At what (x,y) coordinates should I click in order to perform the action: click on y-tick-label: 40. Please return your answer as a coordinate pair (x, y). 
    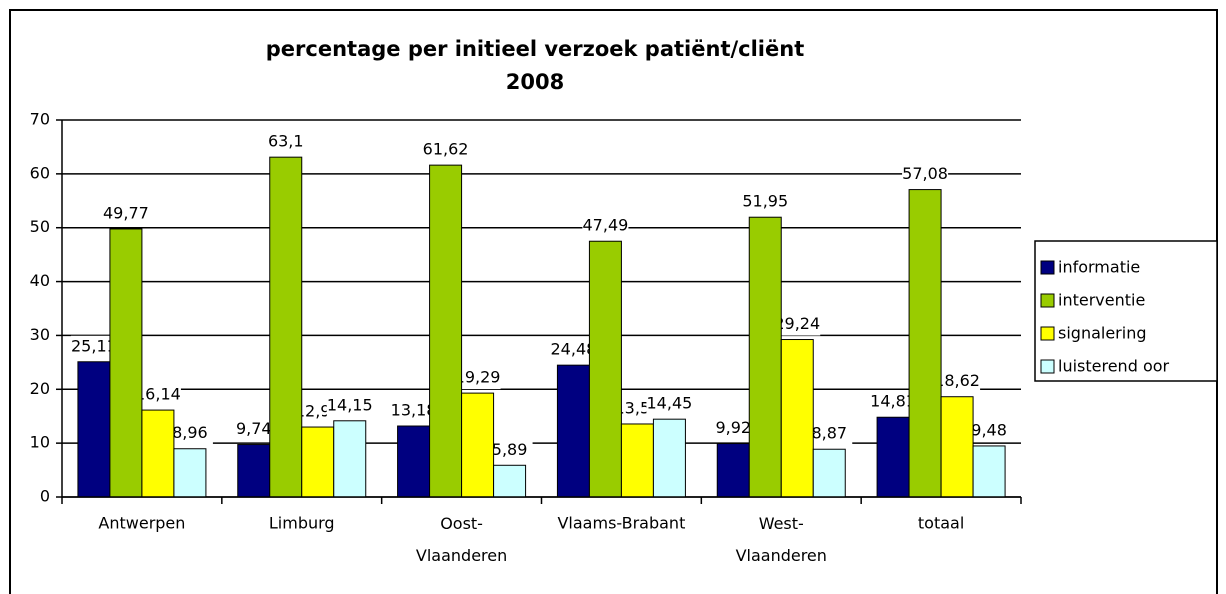
    Looking at the image, I should click on (40, 280).